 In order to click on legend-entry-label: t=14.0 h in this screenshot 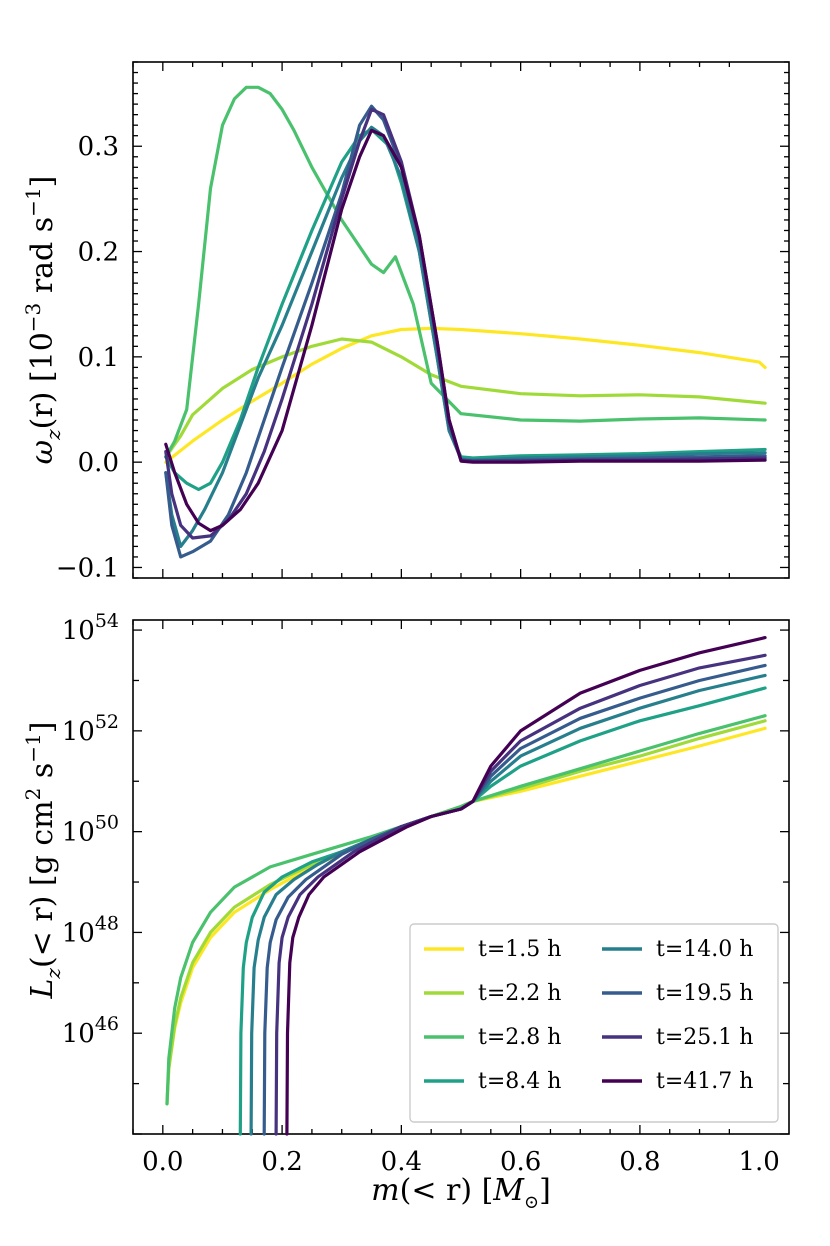, I will do `click(704, 949)`.